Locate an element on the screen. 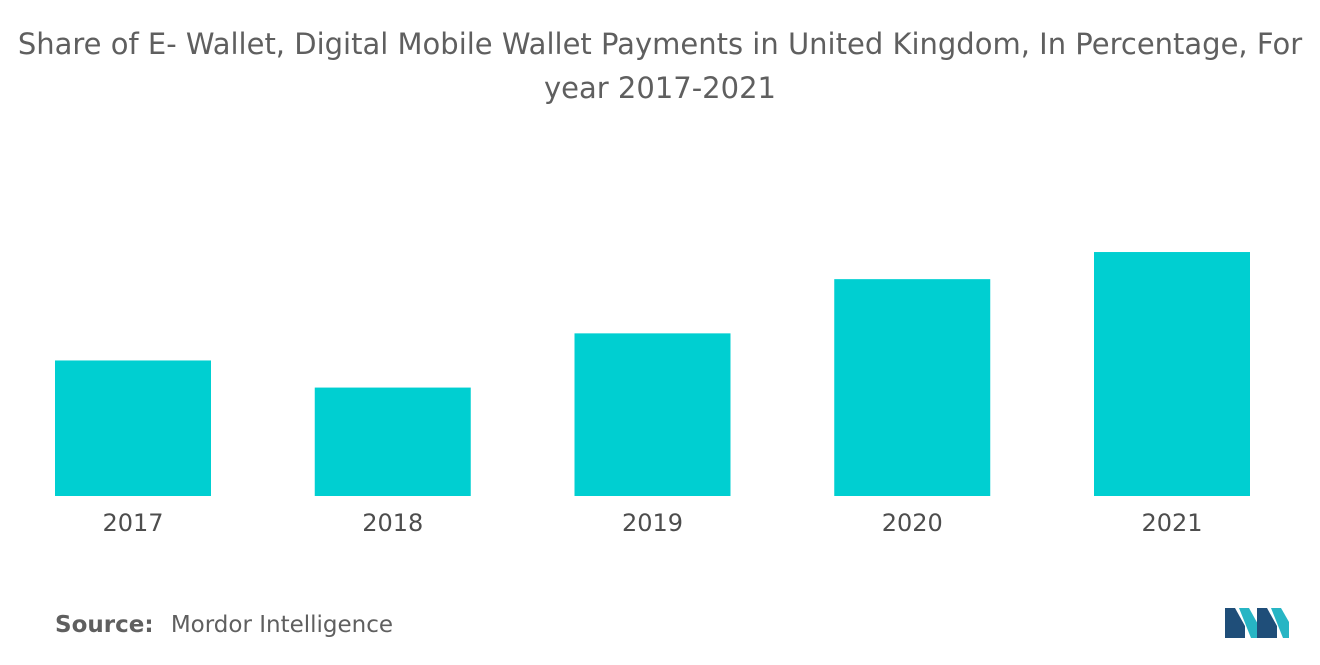 This screenshot has height=665, width=1320. source-label: Source: is located at coordinates (104, 625).